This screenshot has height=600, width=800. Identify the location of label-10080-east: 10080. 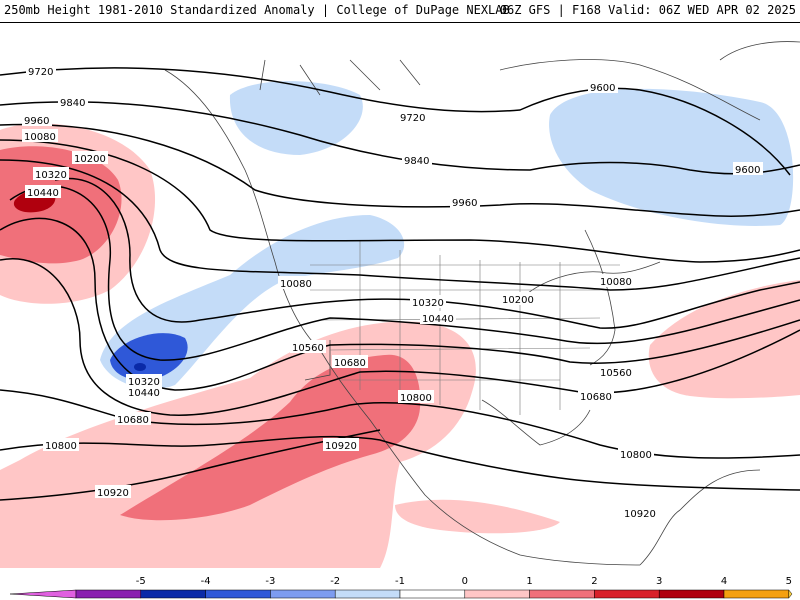
(616, 282).